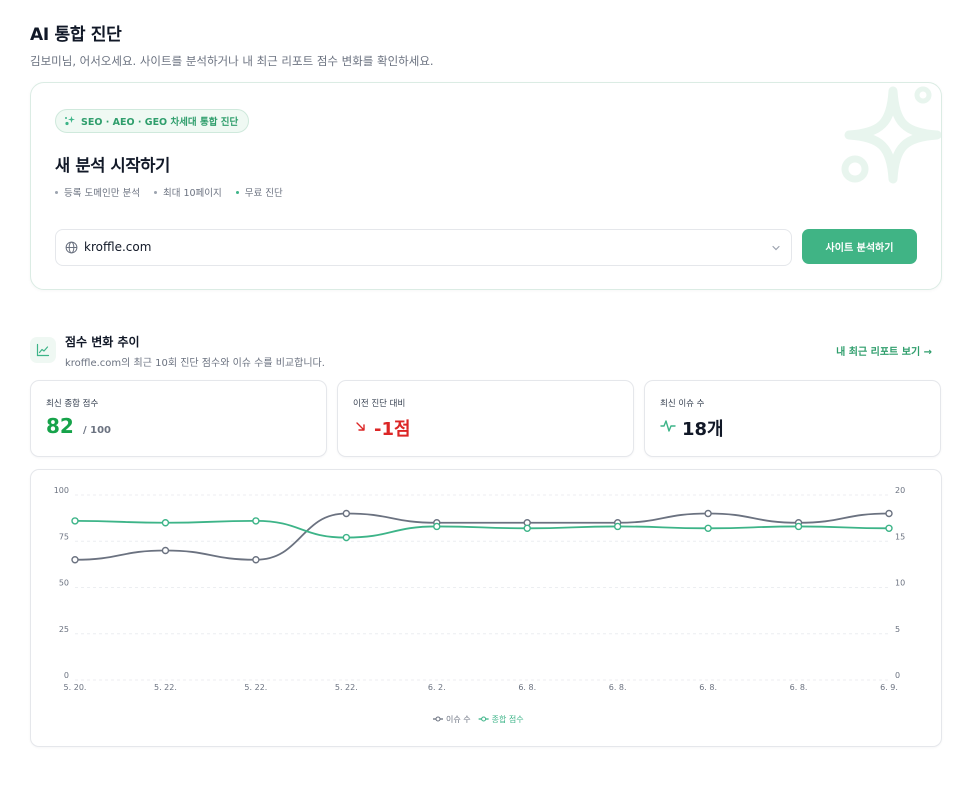  Describe the element at coordinates (703, 429) in the screenshot. I see `latest-issues-value: 18개` at that location.